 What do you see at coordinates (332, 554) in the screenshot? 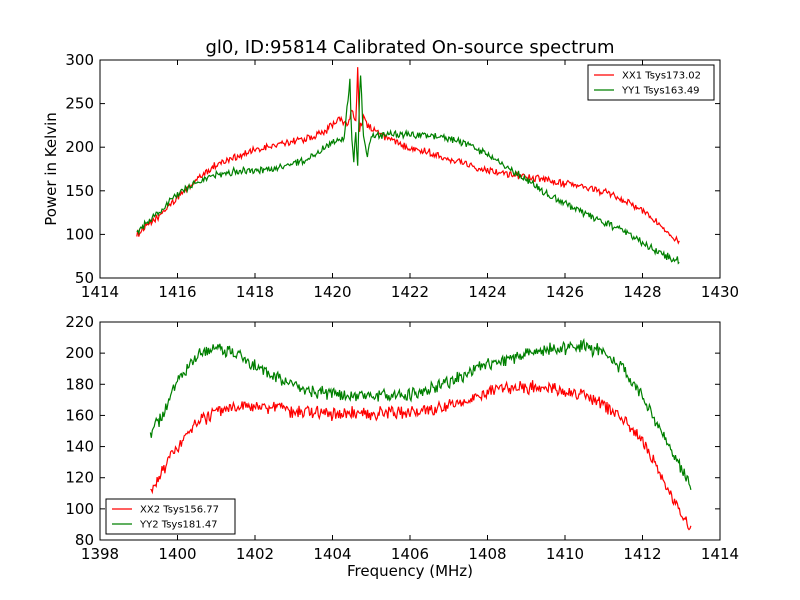
I see `x-tick-label: 1404` at bounding box center [332, 554].